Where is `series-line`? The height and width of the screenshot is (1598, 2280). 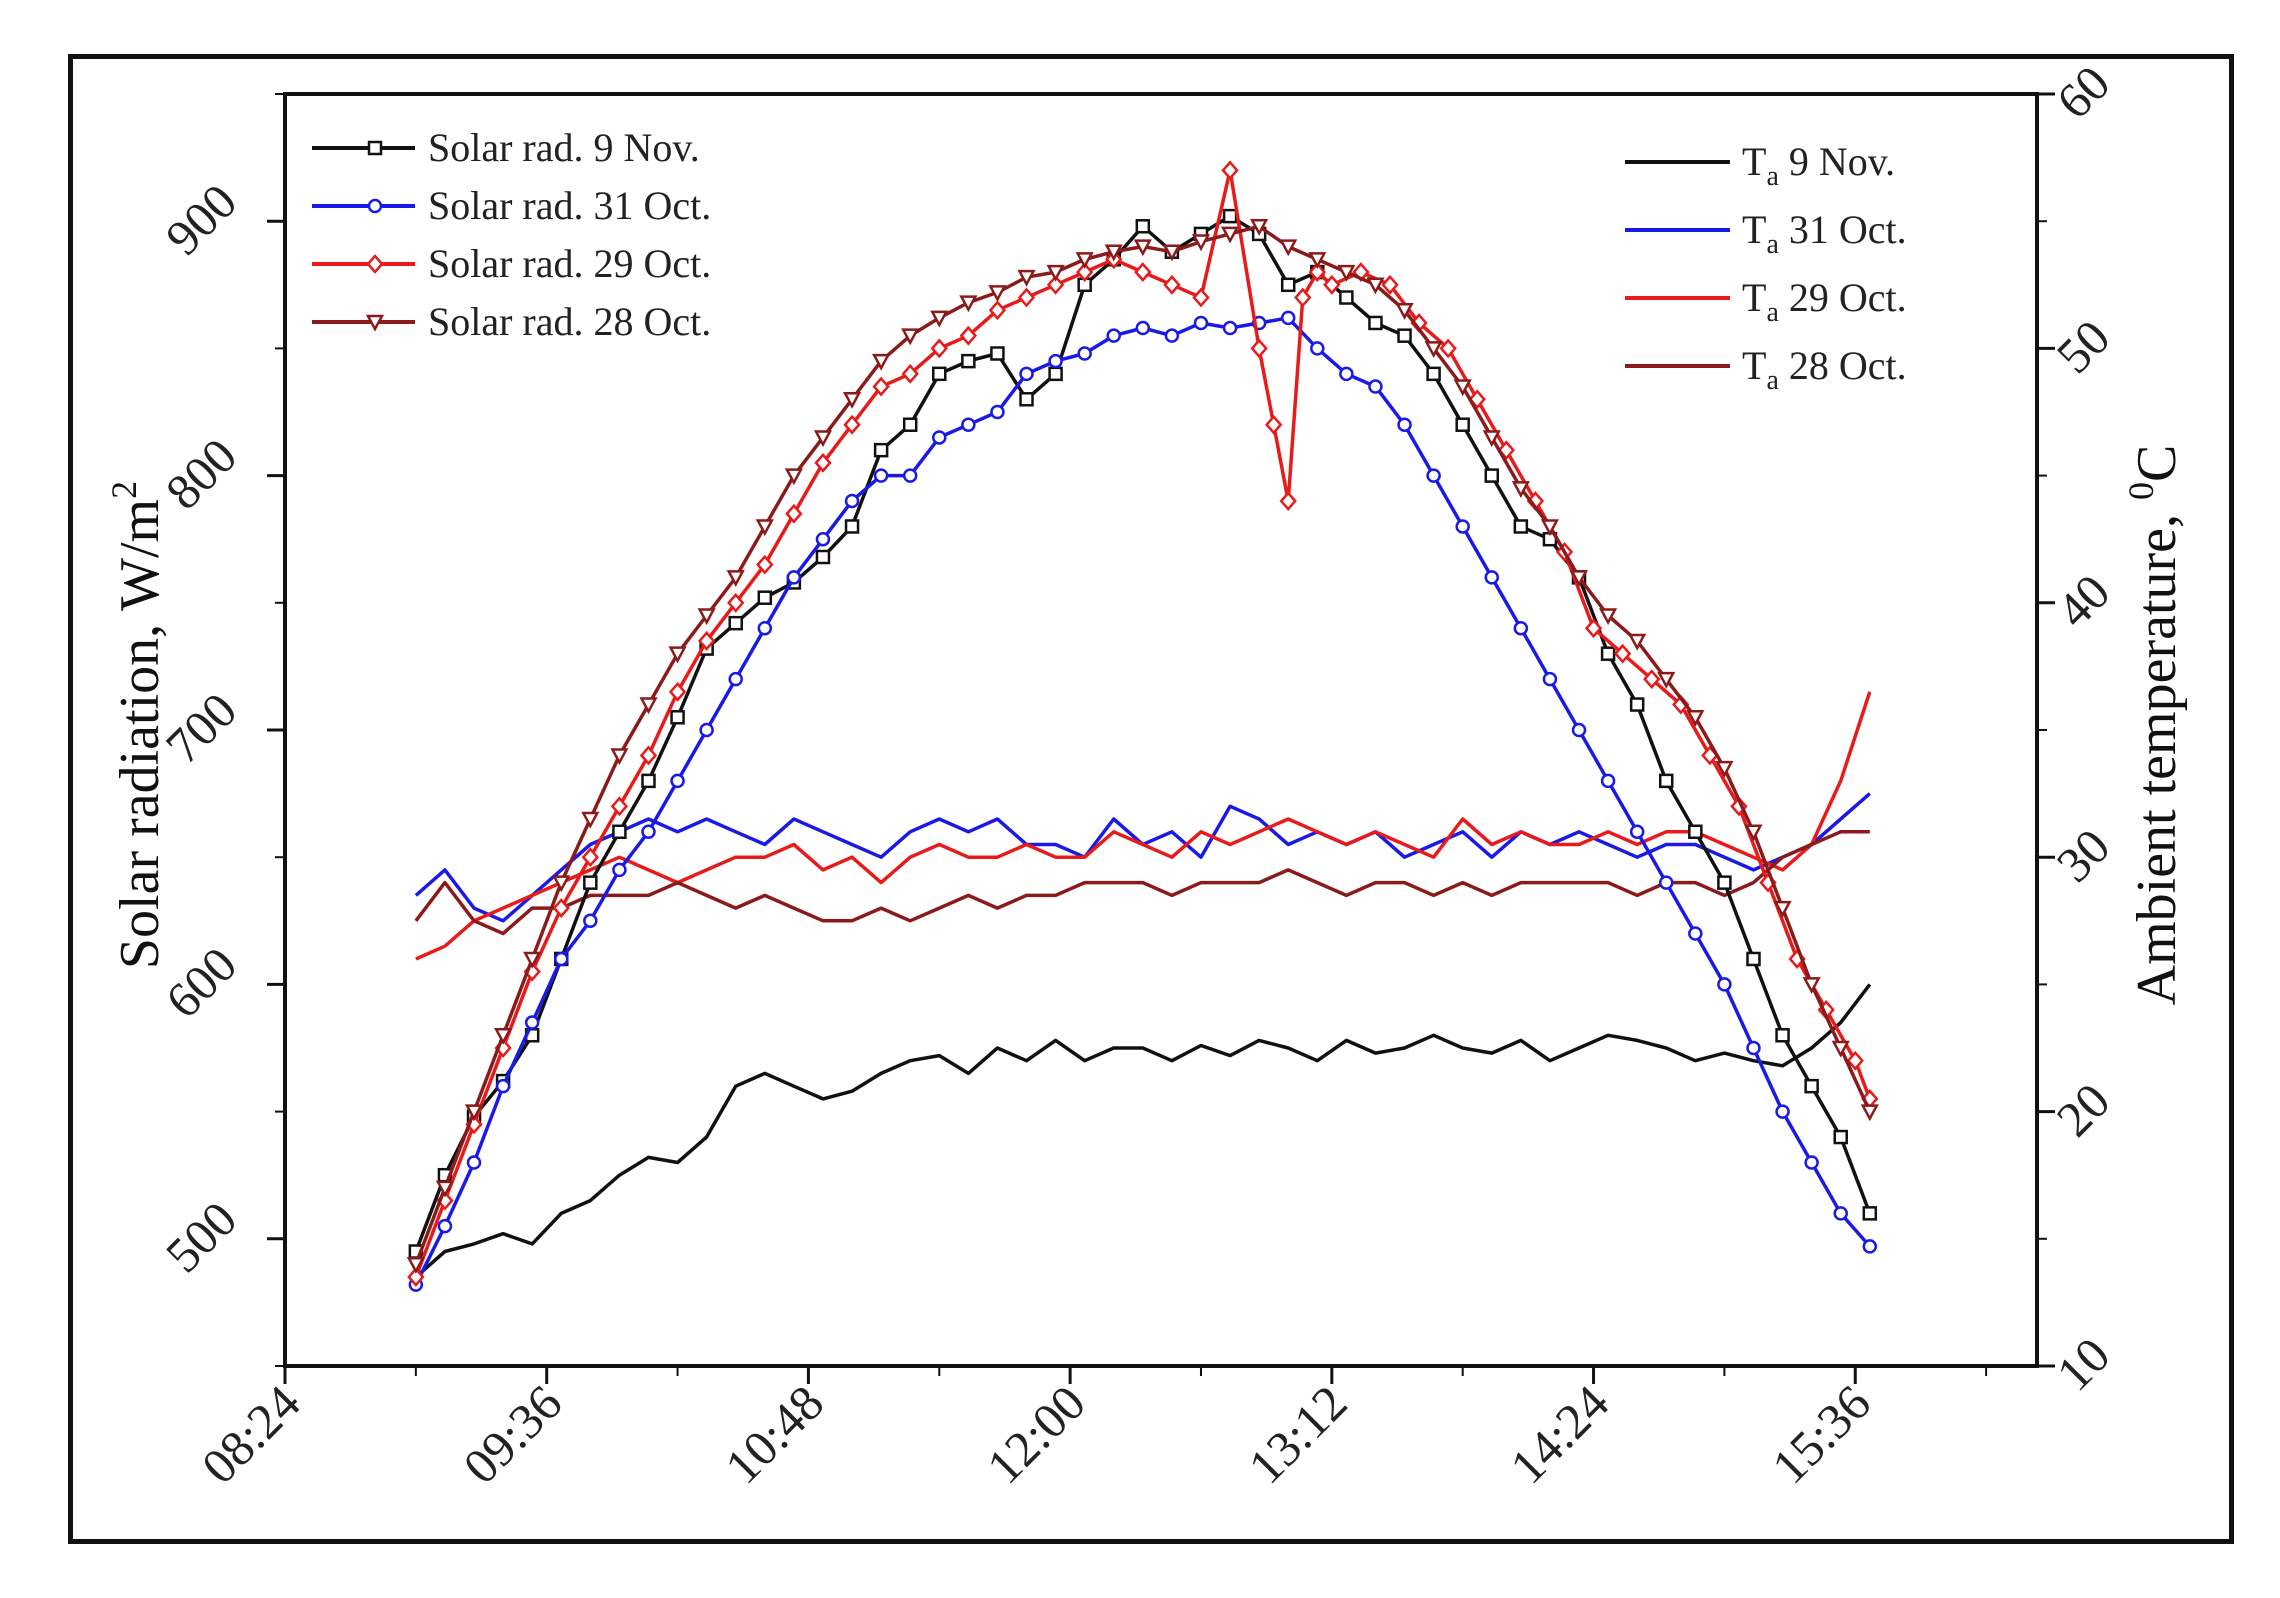
series-line is located at coordinates (1143, 1131).